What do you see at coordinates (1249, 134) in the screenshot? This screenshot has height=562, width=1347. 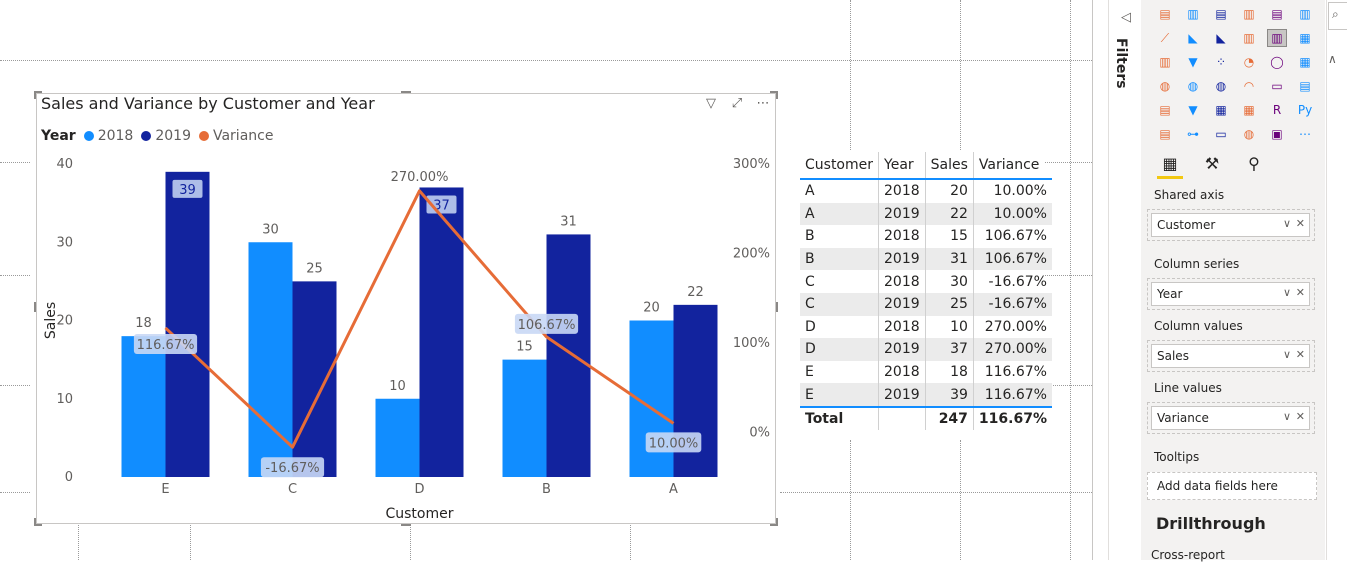 I see `arcgis-icon: ◍` at bounding box center [1249, 134].